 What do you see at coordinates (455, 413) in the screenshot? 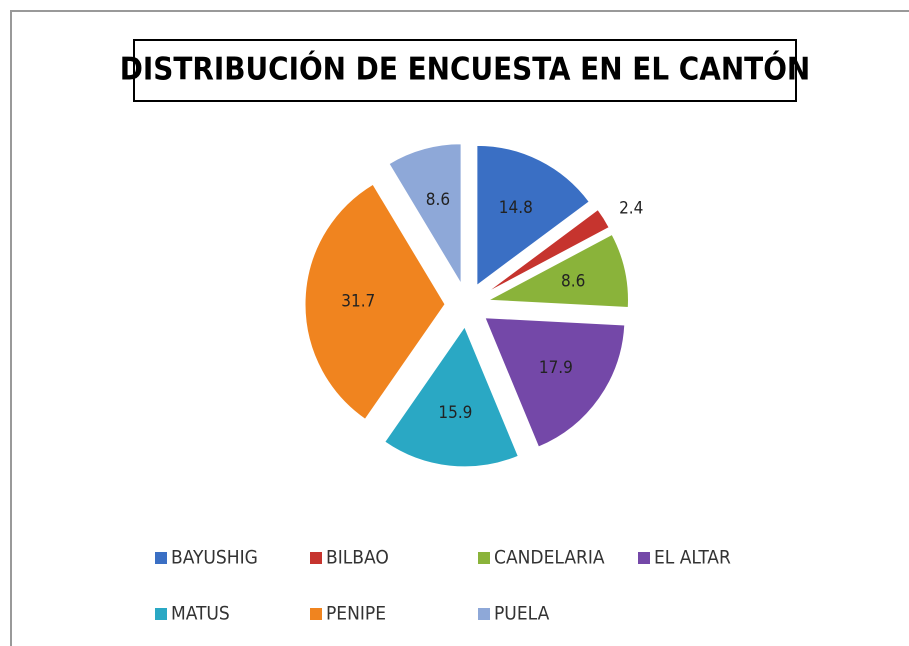
I see `data-label: 15.9` at bounding box center [455, 413].